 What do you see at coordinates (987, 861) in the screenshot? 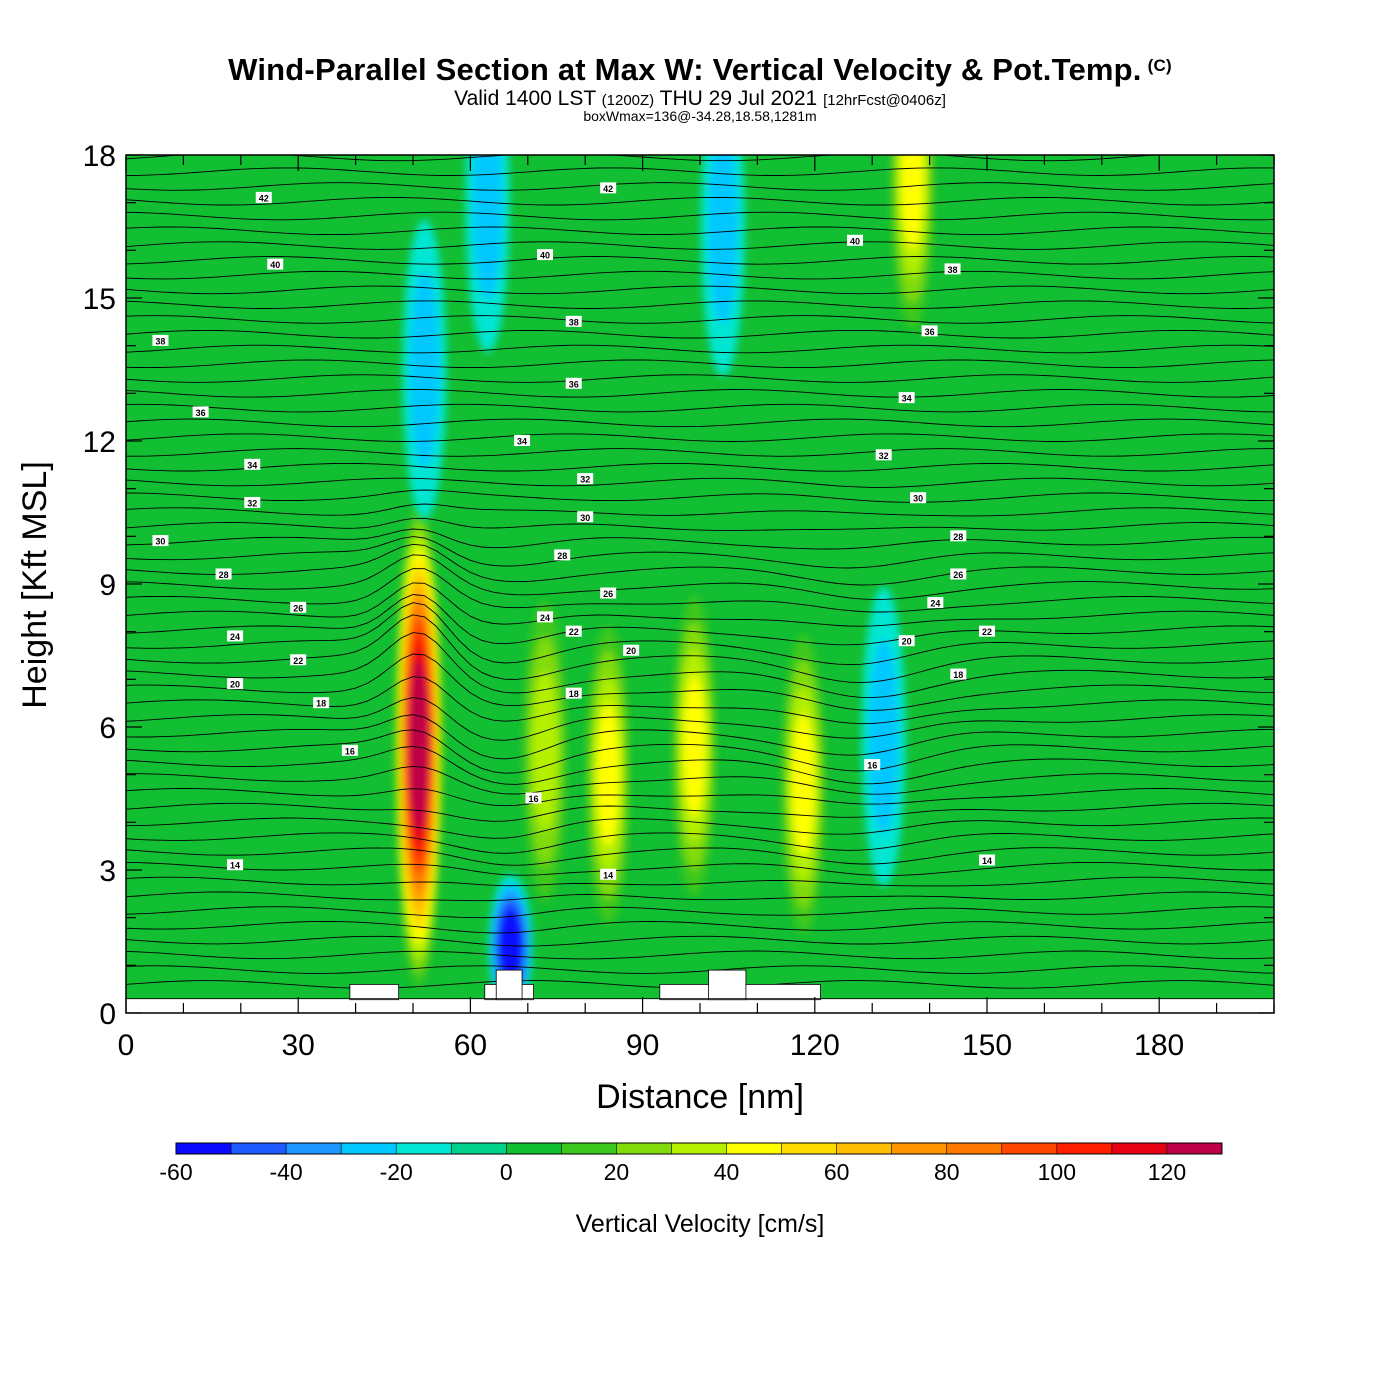
I see `contour-label: 14` at bounding box center [987, 861].